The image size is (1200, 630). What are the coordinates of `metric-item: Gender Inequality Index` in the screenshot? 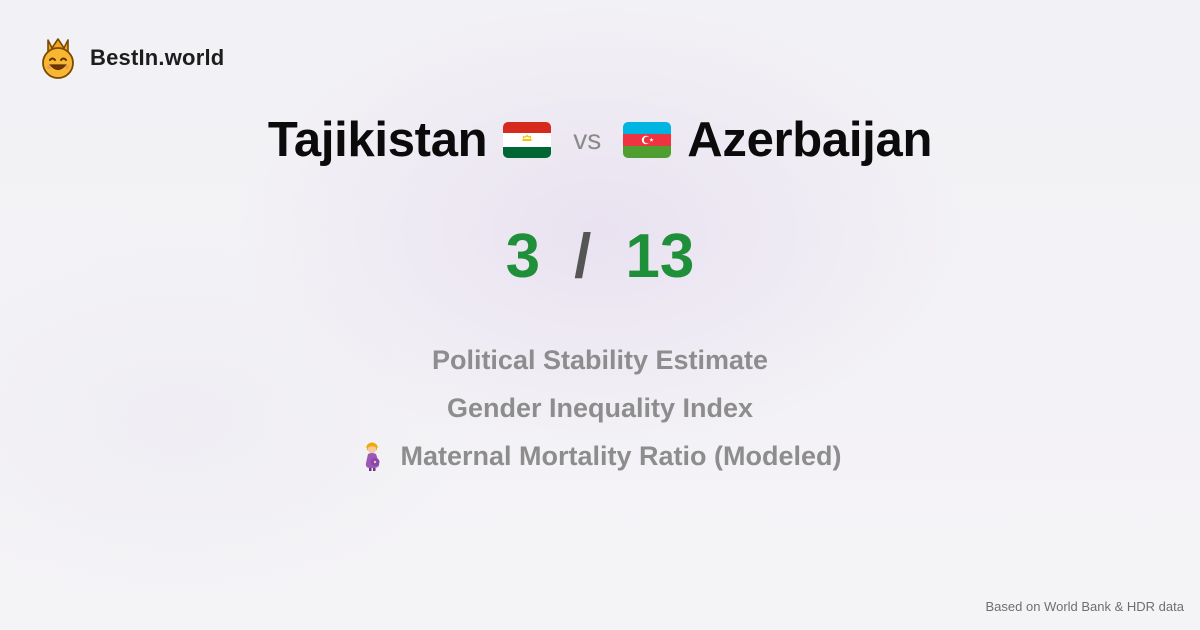 It's located at (600, 408).